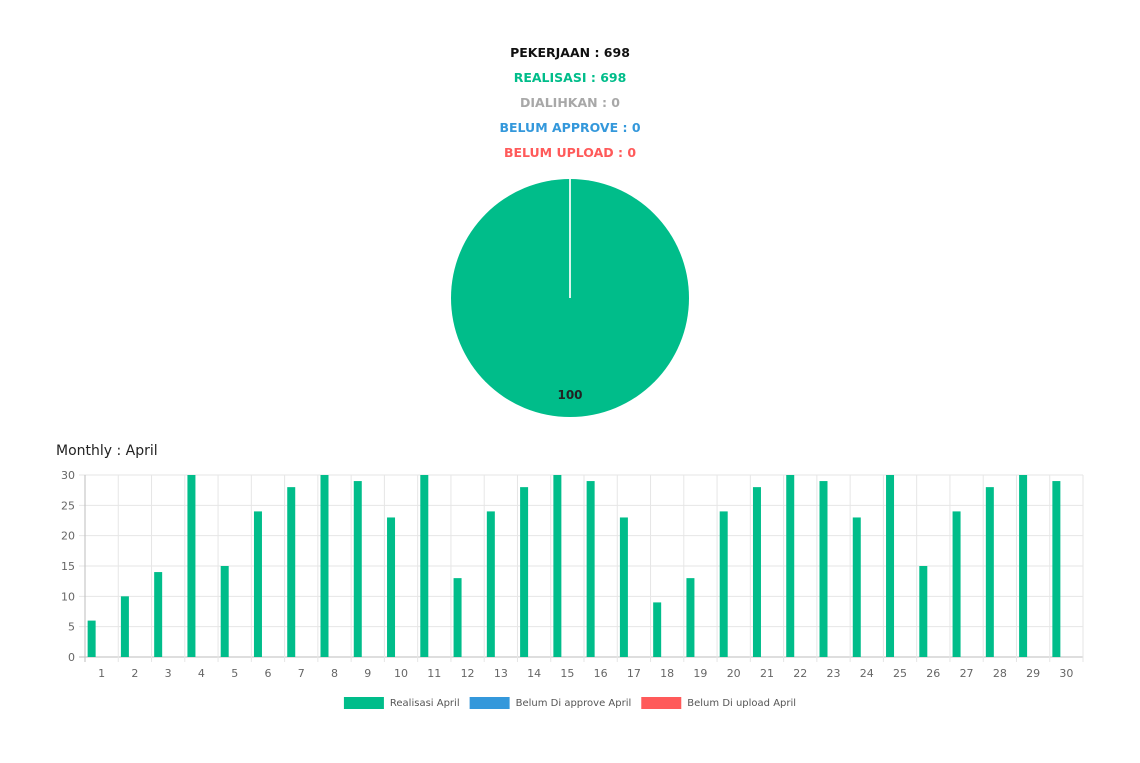  Describe the element at coordinates (107, 451) in the screenshot. I see `monthly-chart-title: Monthly : April` at that location.